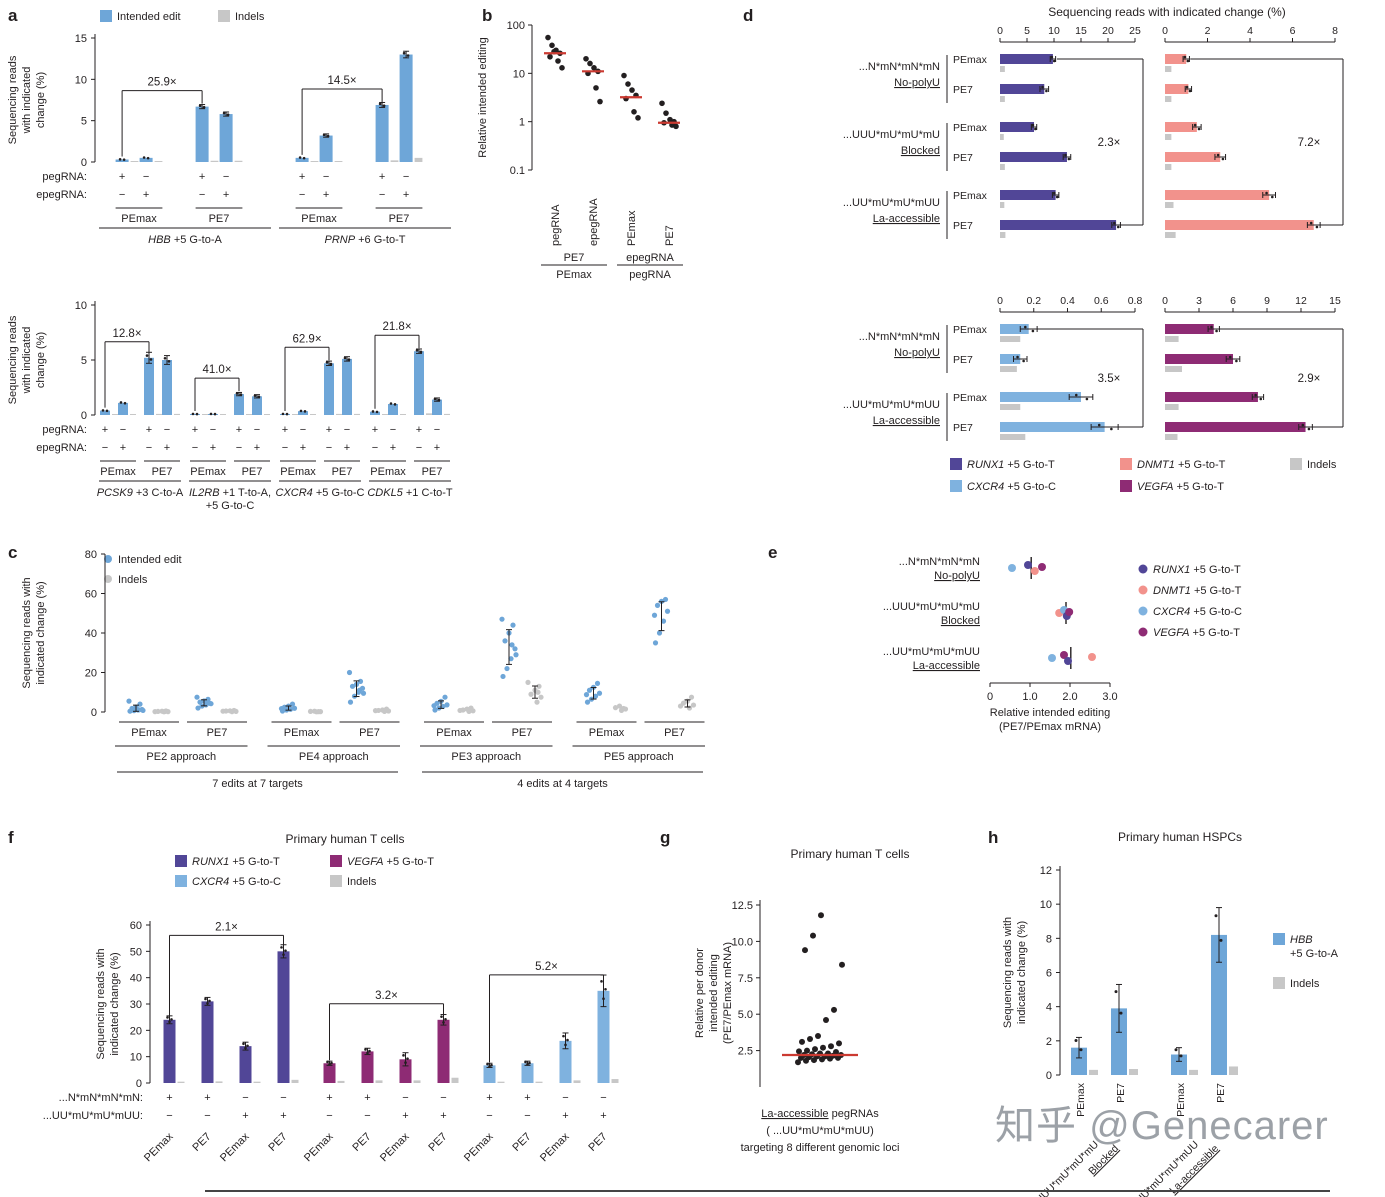  I want to click on chart-label: No-polyU, so click(917, 83).